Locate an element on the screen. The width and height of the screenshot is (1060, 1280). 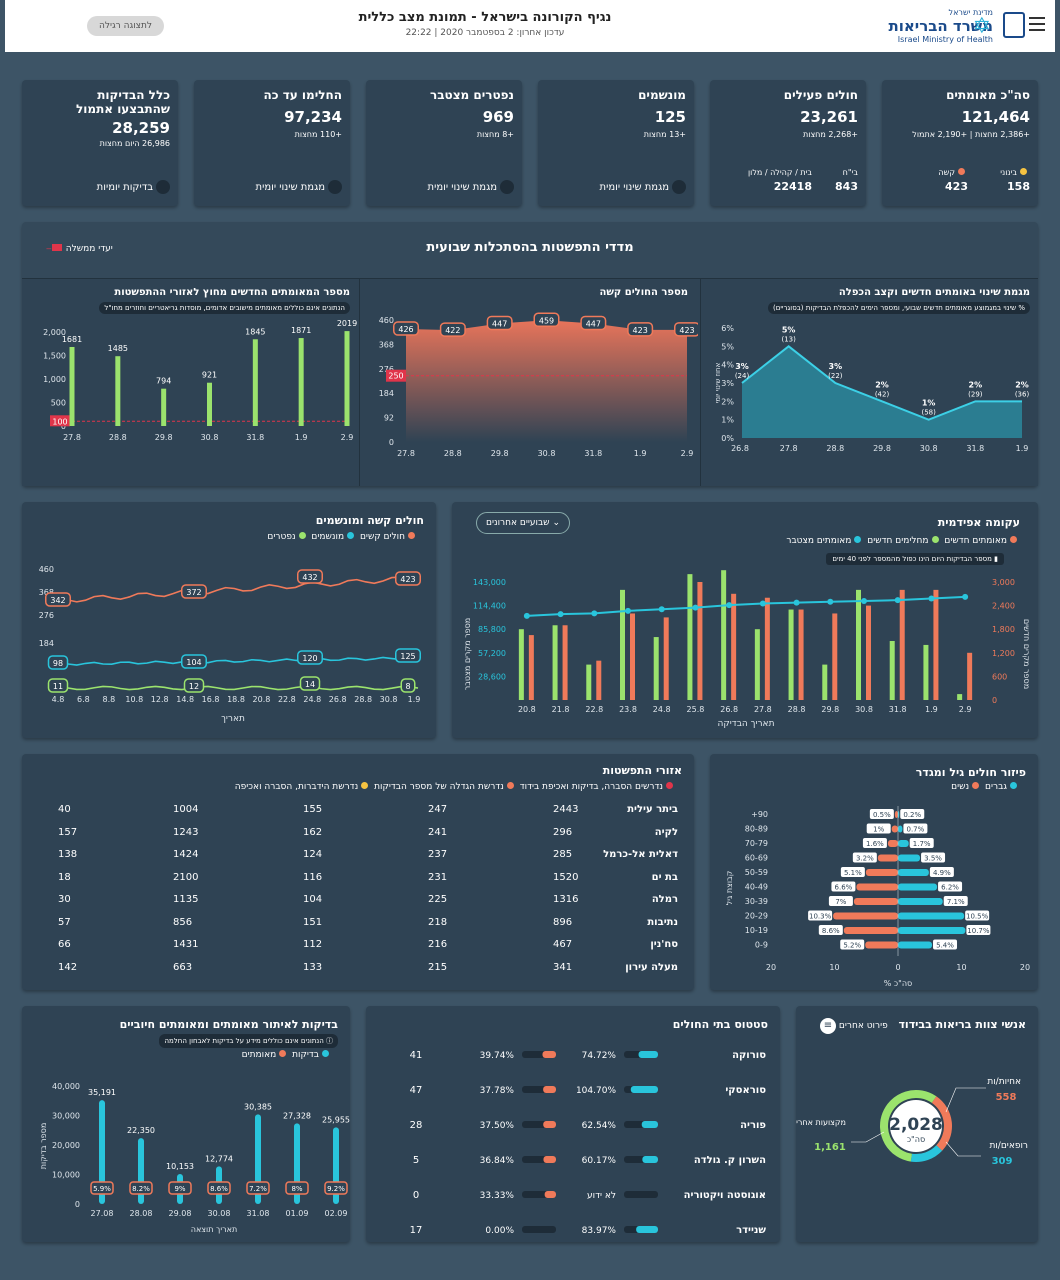
age-women-box is located at coordinates (830, 930).